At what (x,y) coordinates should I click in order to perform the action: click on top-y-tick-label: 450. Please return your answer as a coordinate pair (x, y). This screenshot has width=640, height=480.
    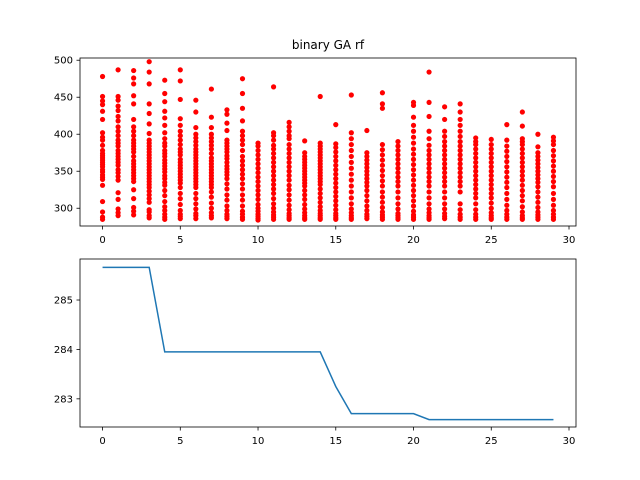
    Looking at the image, I should click on (63, 98).